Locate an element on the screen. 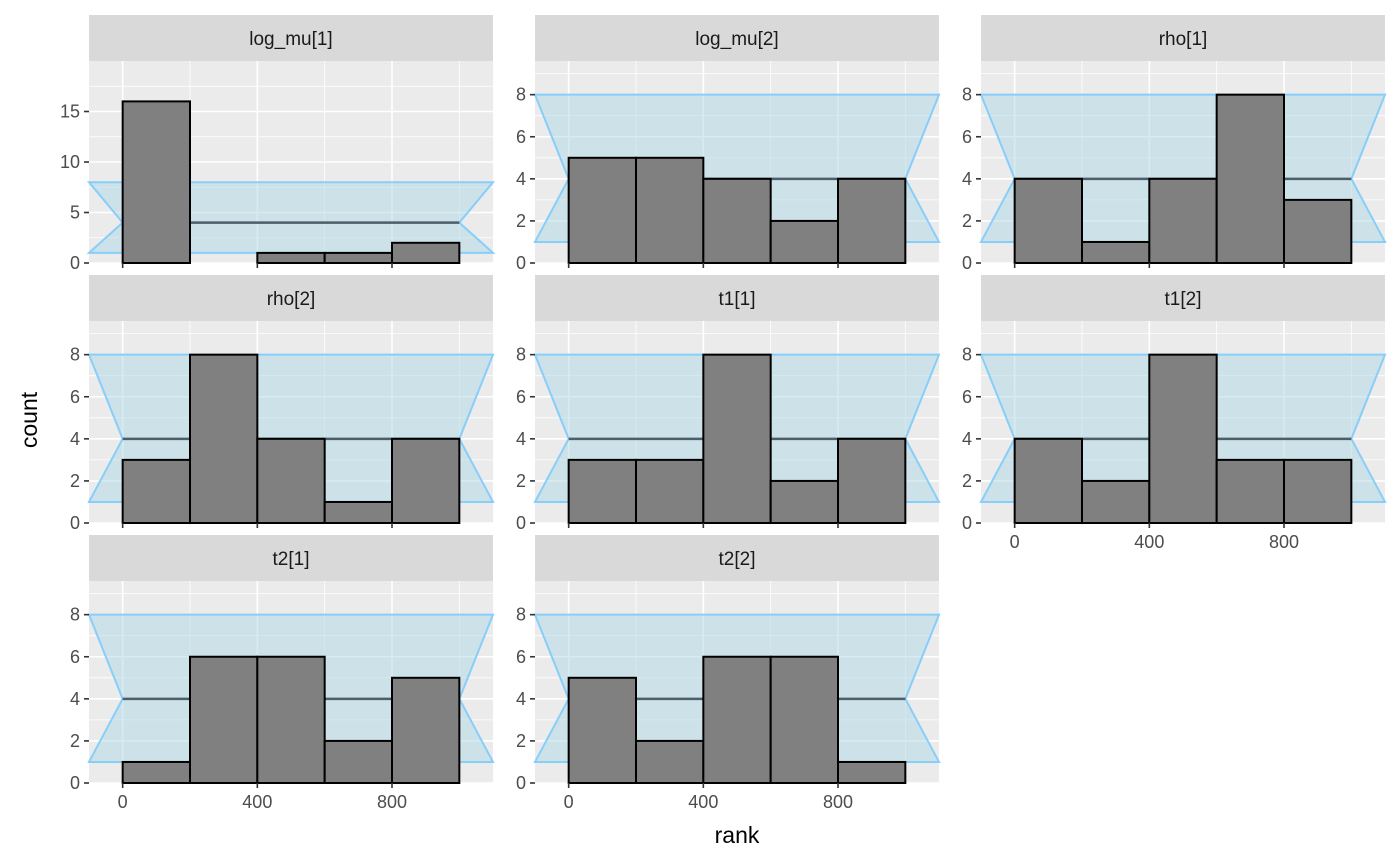 This screenshot has height=865, width=1400. x-axis-title: rank is located at coordinates (737, 835).